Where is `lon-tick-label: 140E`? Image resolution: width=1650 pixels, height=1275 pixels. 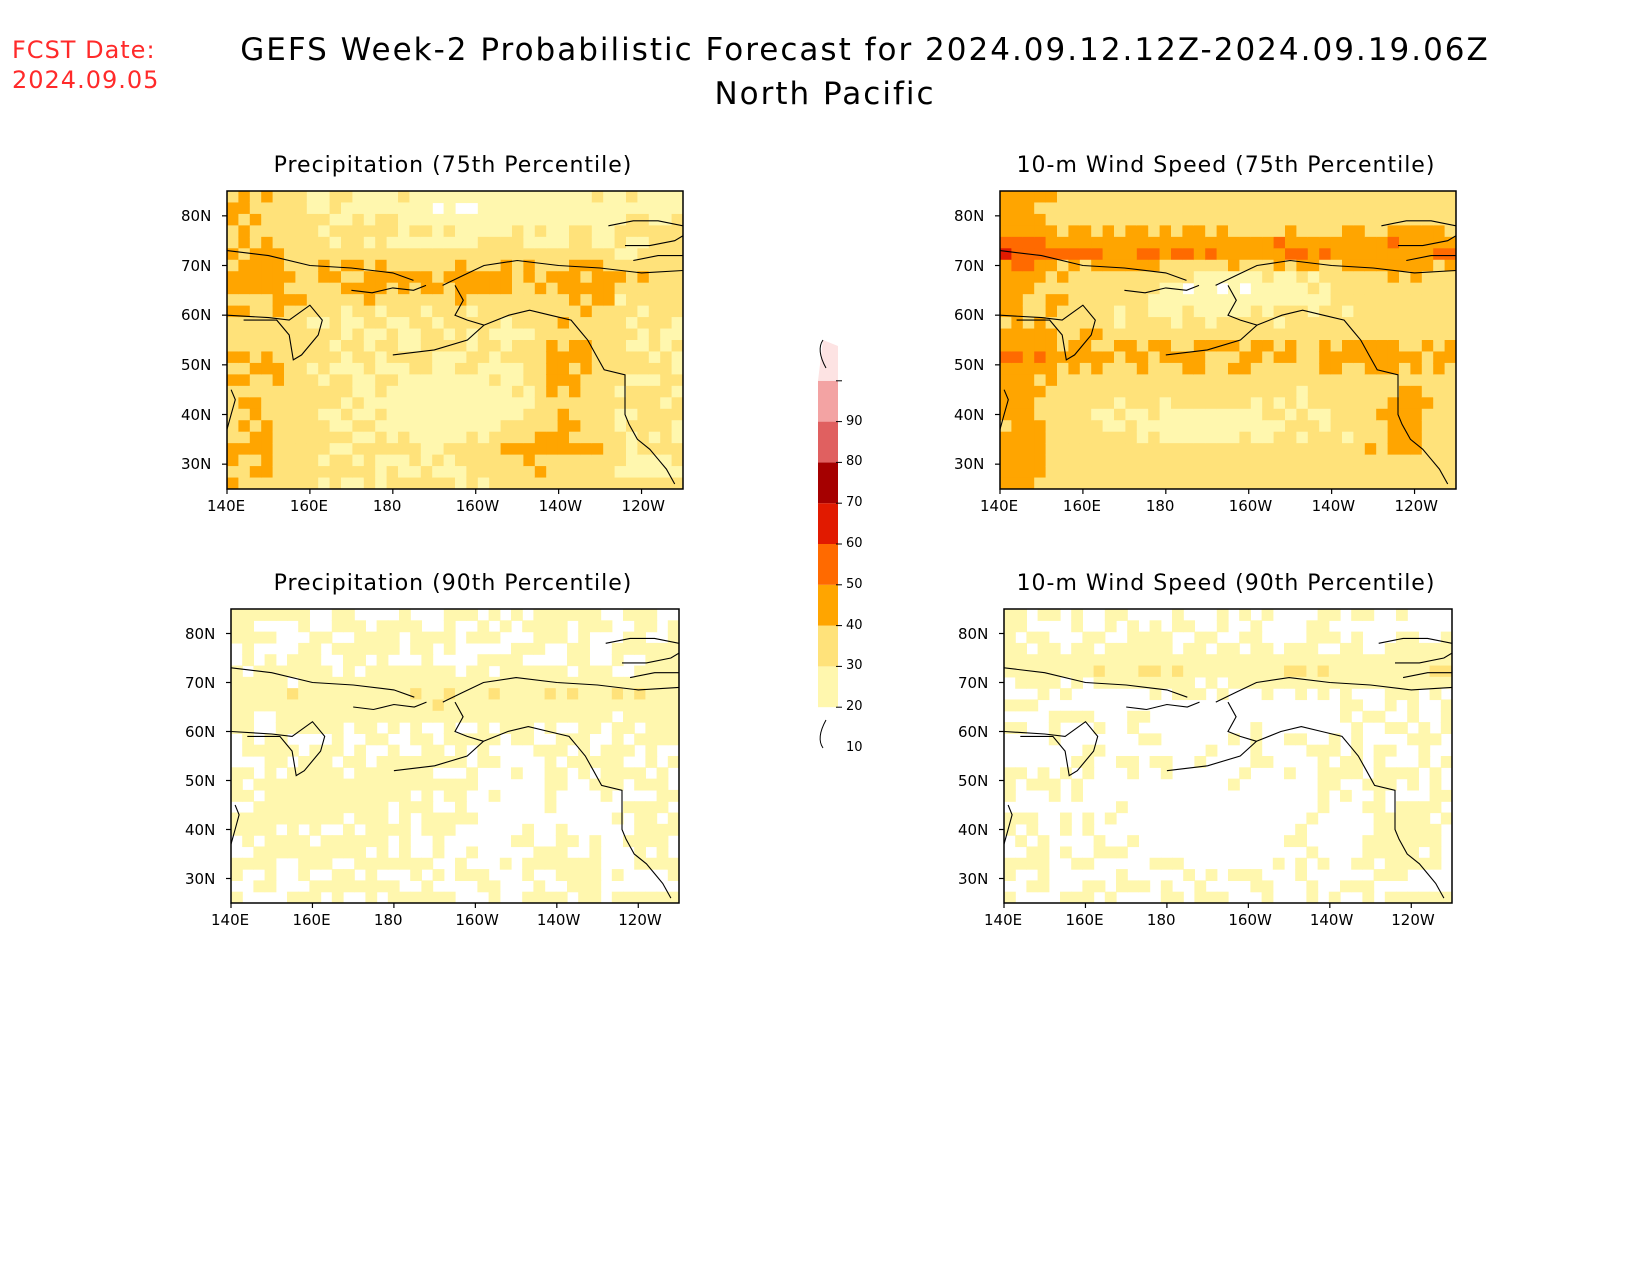
lon-tick-label: 140E is located at coordinates (230, 920).